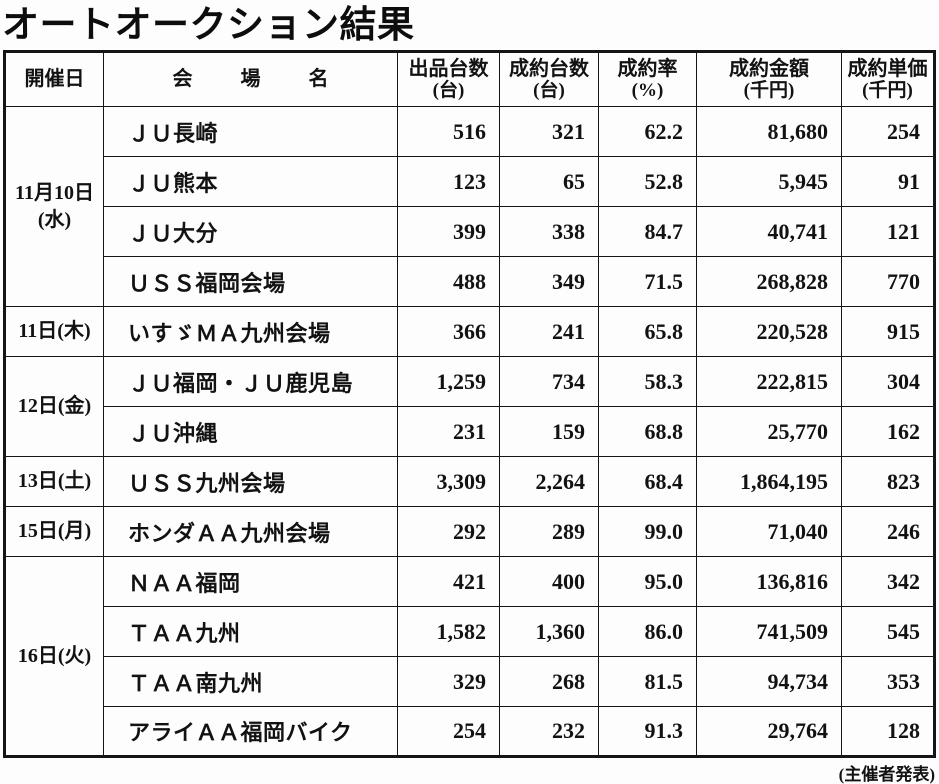  I want to click on listed-cell: 231, so click(448, 431).